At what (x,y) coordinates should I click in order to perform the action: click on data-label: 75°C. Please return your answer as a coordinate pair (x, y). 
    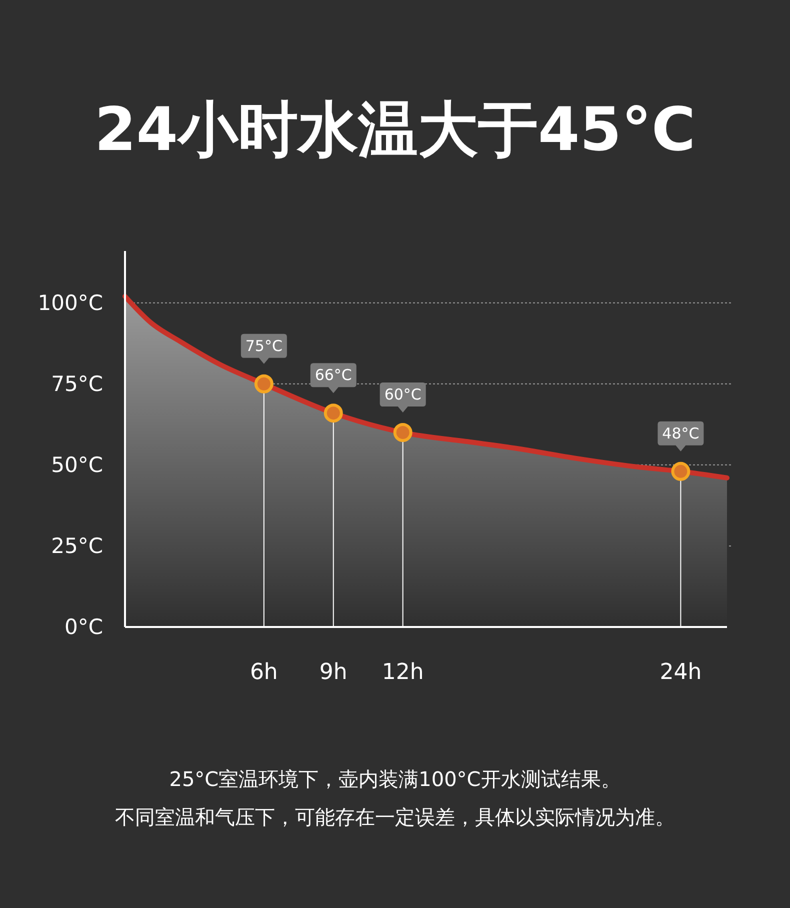
    Looking at the image, I should click on (263, 345).